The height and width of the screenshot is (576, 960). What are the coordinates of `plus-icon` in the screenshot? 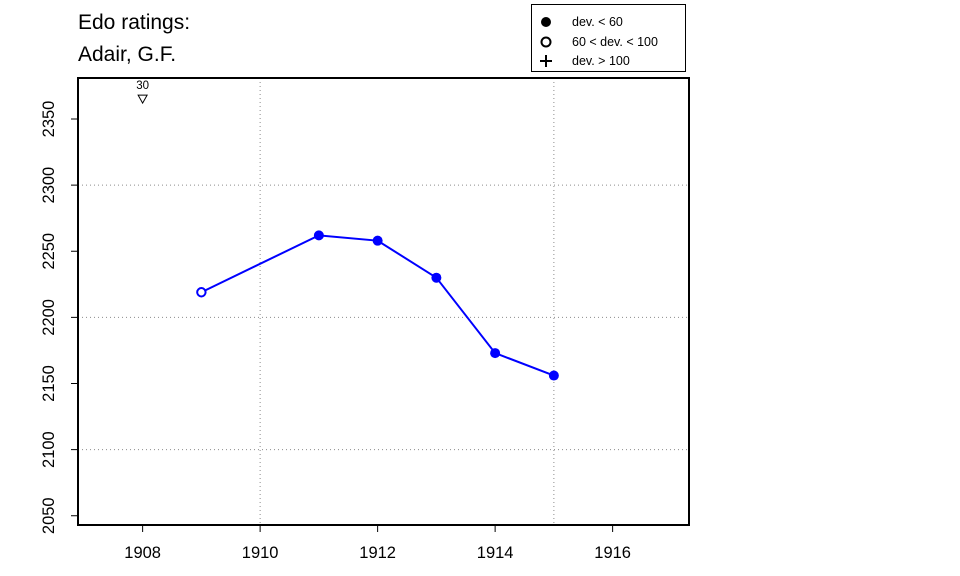 It's located at (546, 61).